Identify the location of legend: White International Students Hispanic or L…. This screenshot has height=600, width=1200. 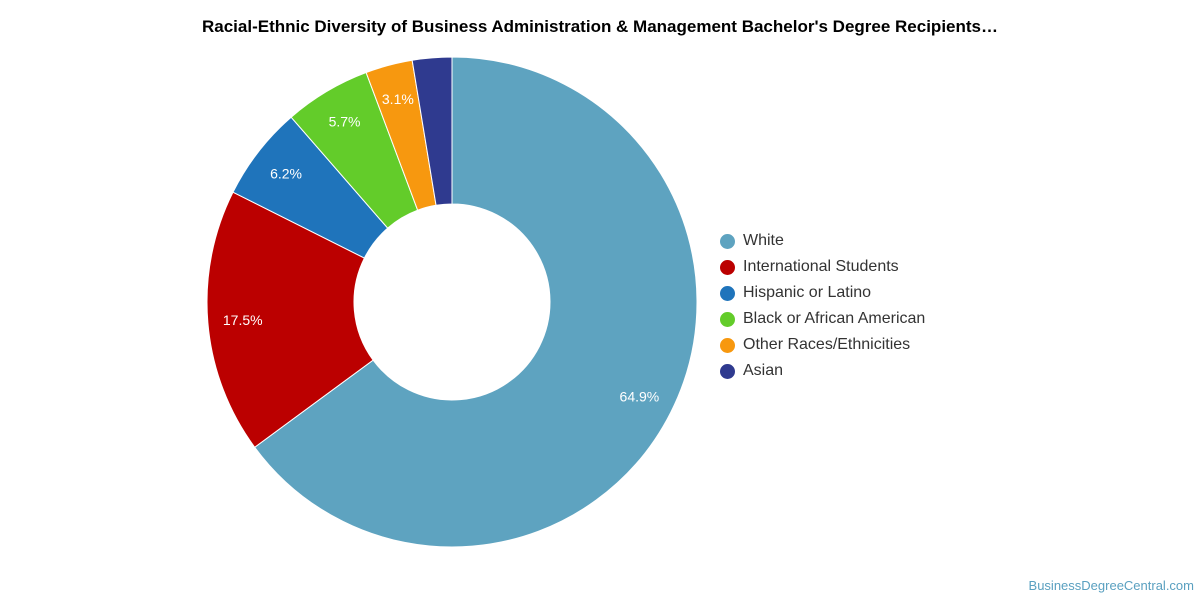
(822, 306).